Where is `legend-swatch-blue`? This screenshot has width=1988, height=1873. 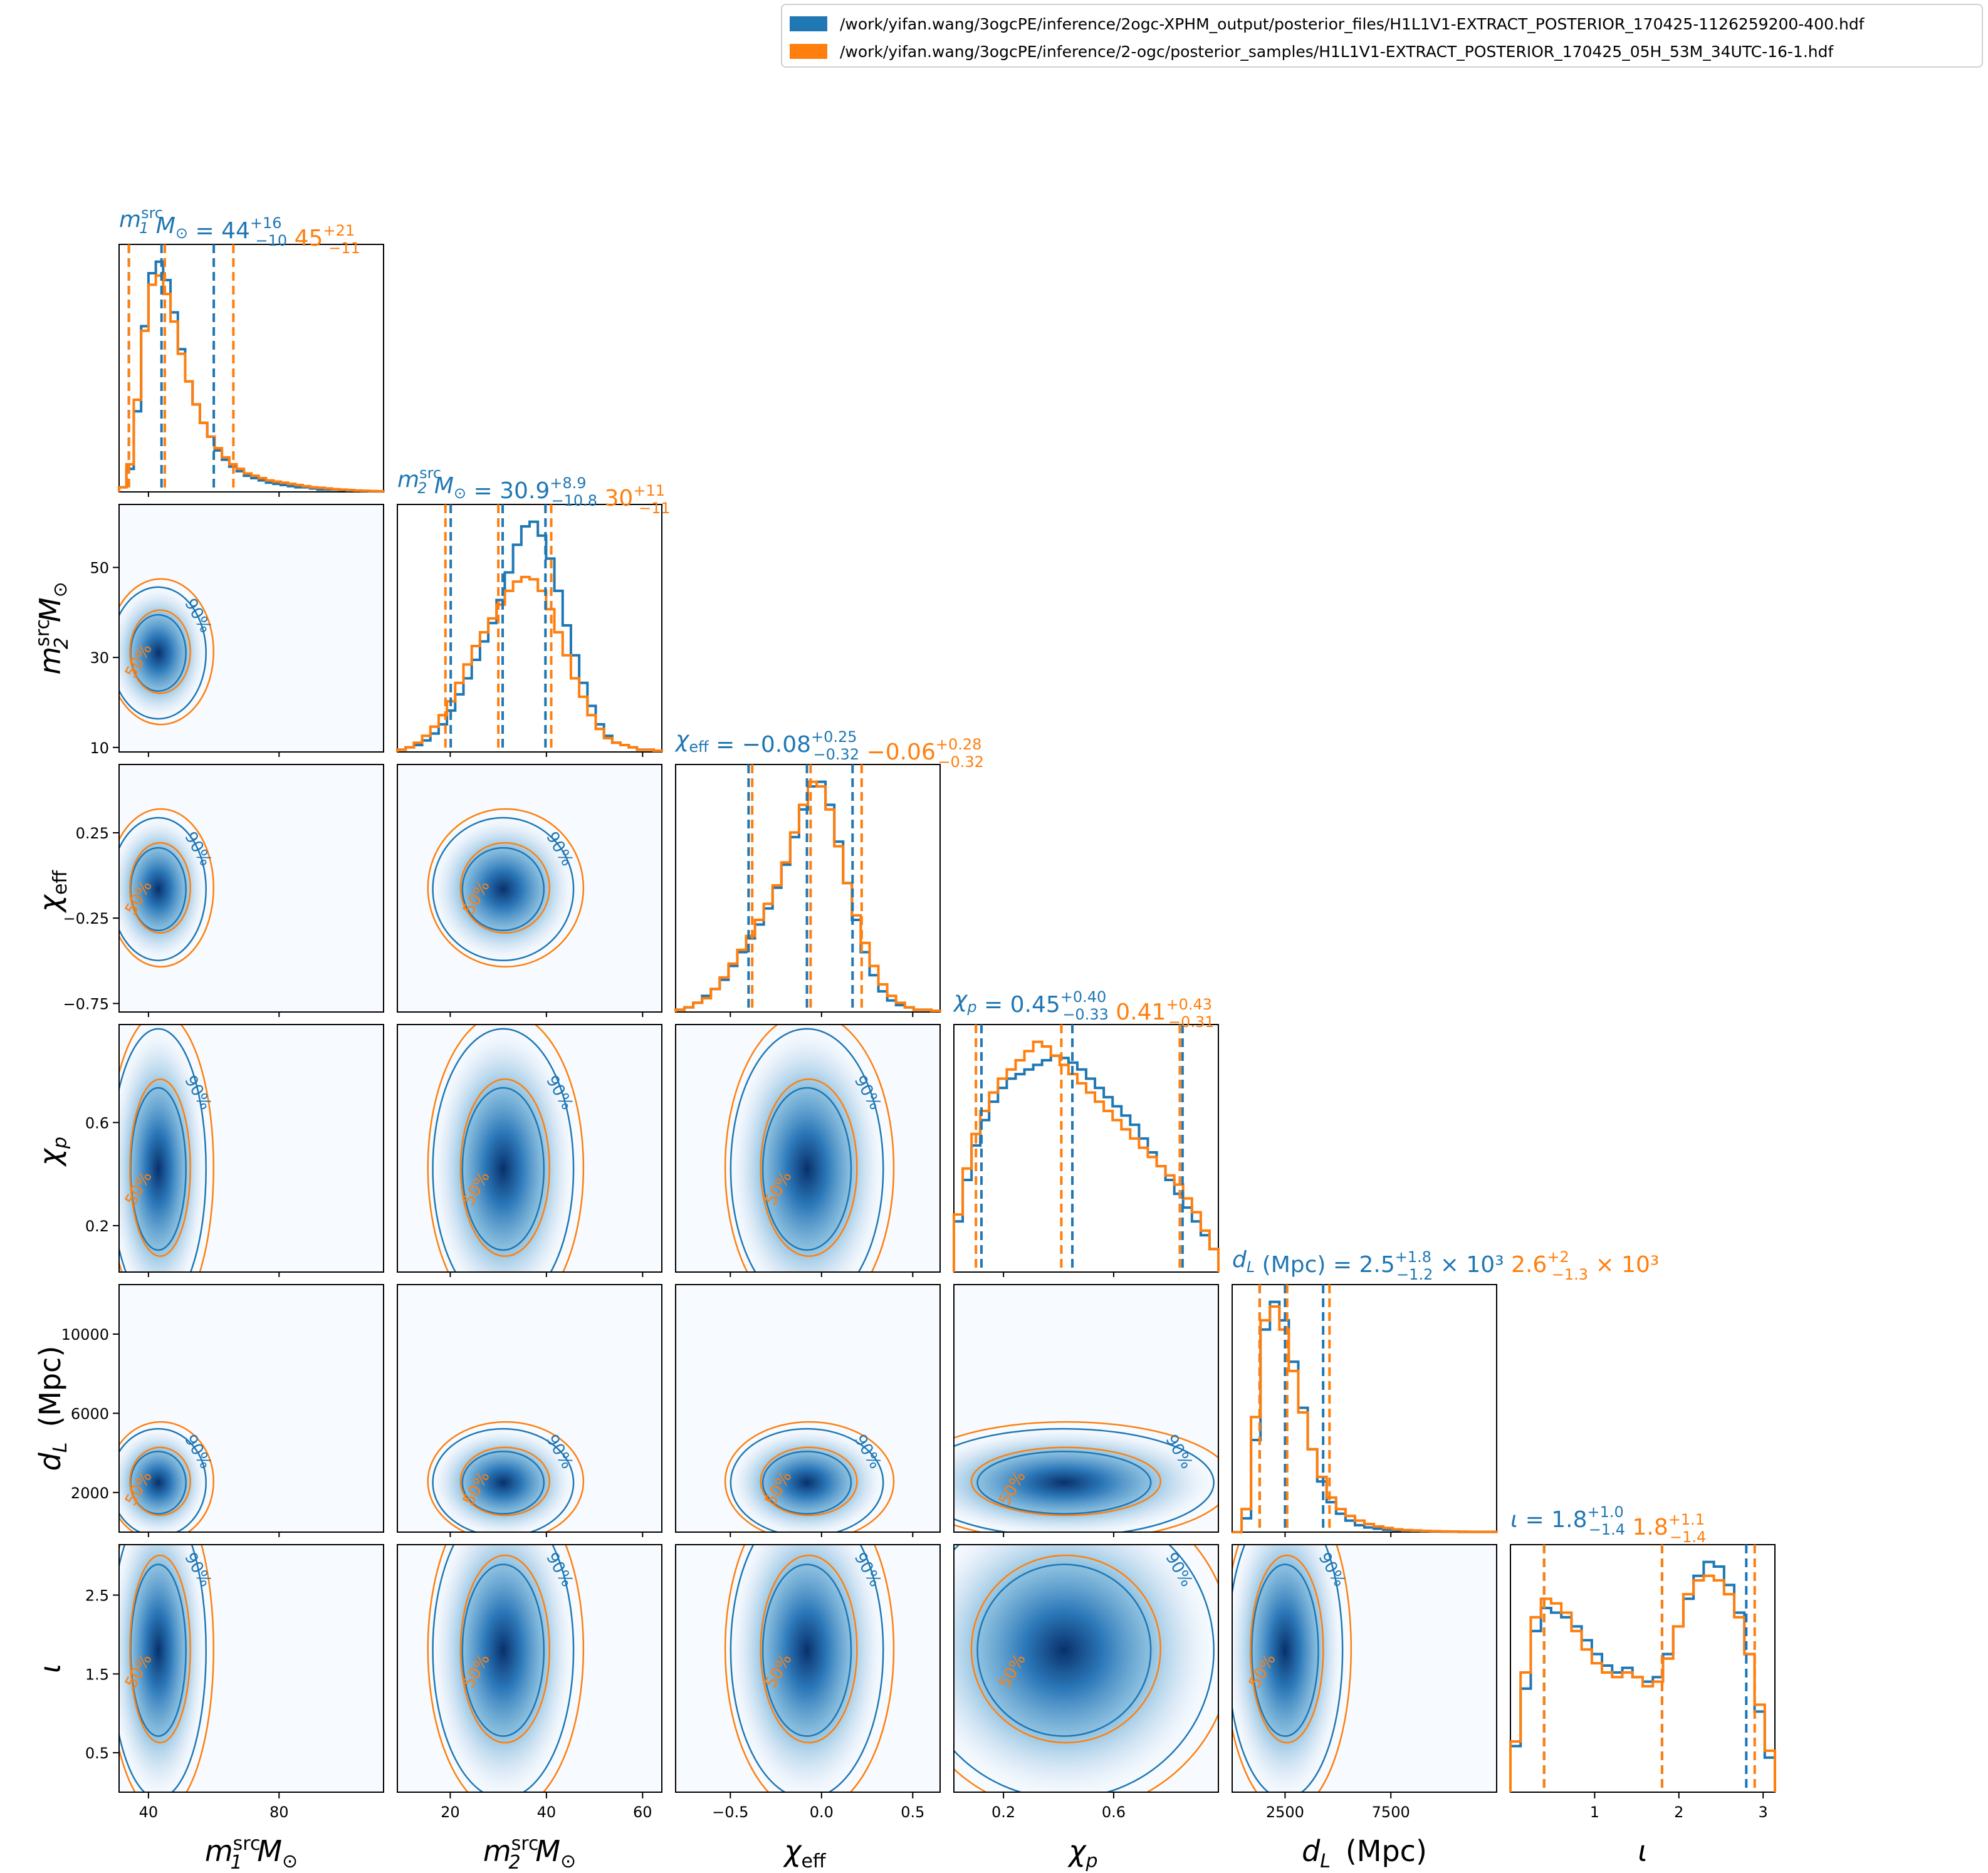 legend-swatch-blue is located at coordinates (808, 24).